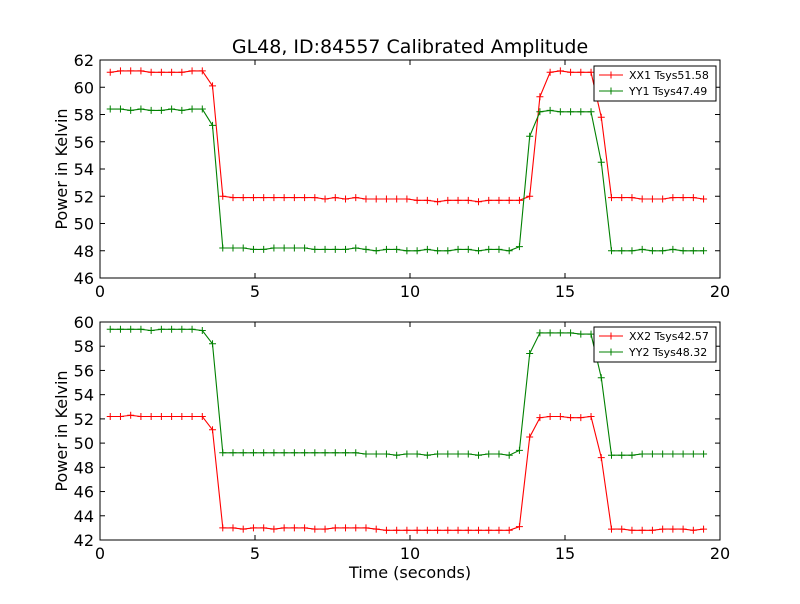 The width and height of the screenshot is (800, 604). What do you see at coordinates (84, 395) in the screenshot?
I see `y-tick-label-bottom: 54` at bounding box center [84, 395].